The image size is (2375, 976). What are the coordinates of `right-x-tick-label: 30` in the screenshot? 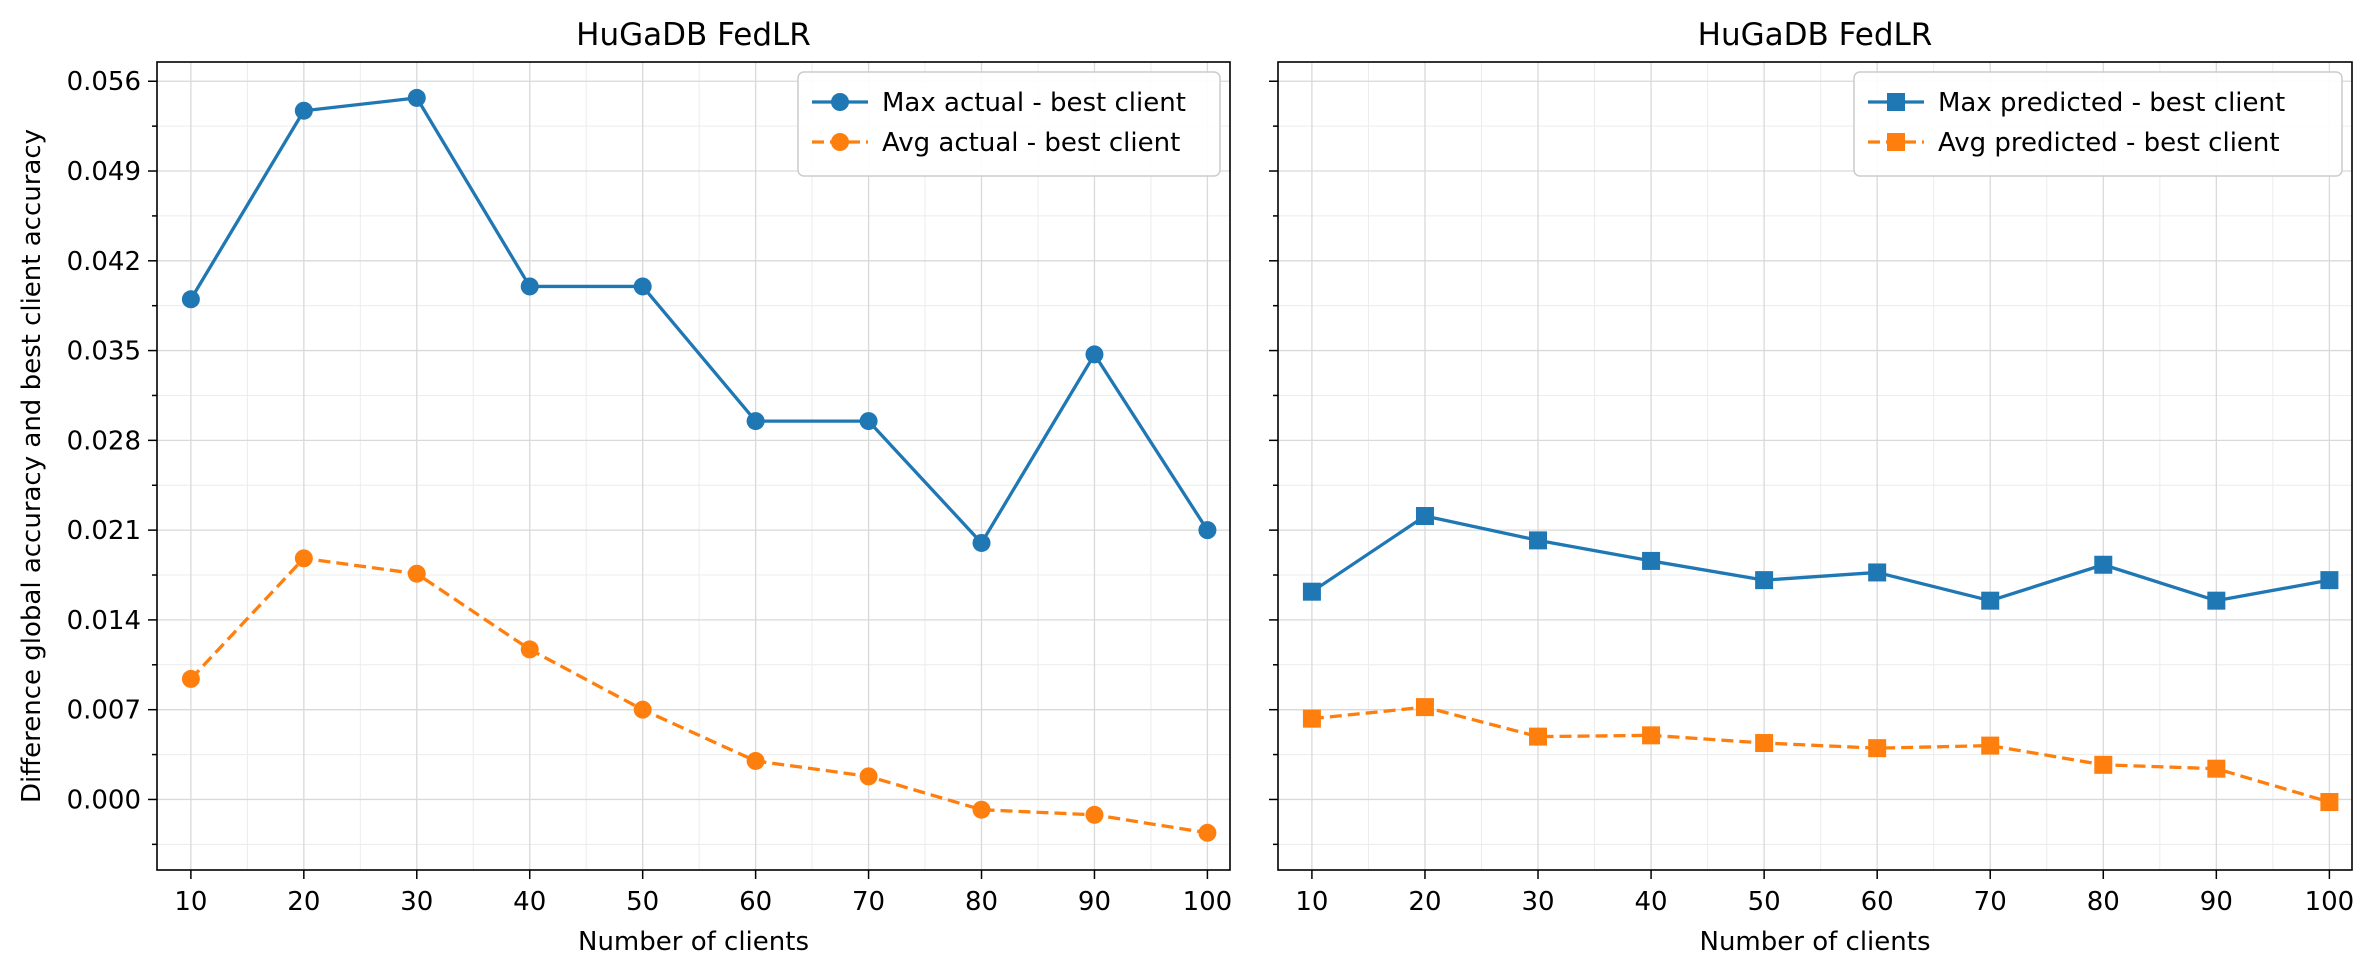 It's located at (1537, 902).